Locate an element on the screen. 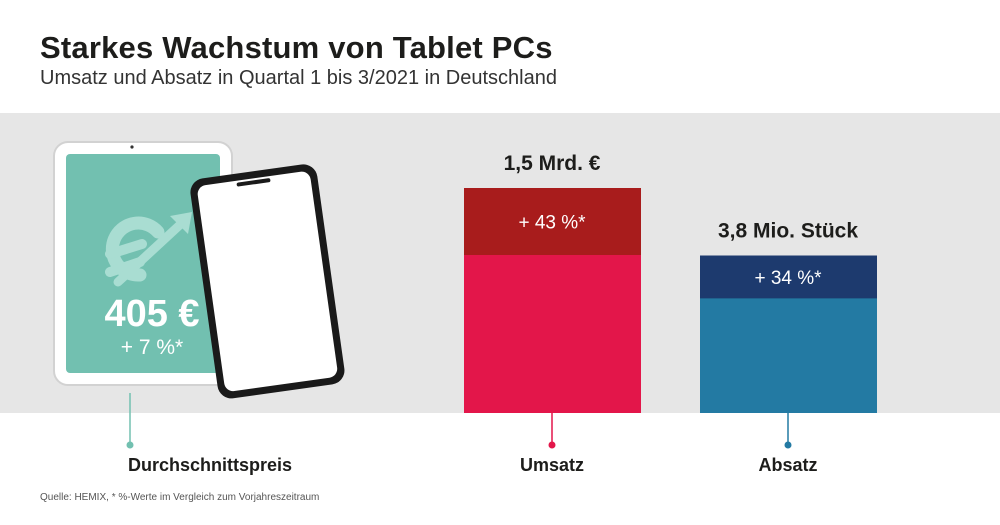  bar-umsatz-growth is located at coordinates (552, 221).